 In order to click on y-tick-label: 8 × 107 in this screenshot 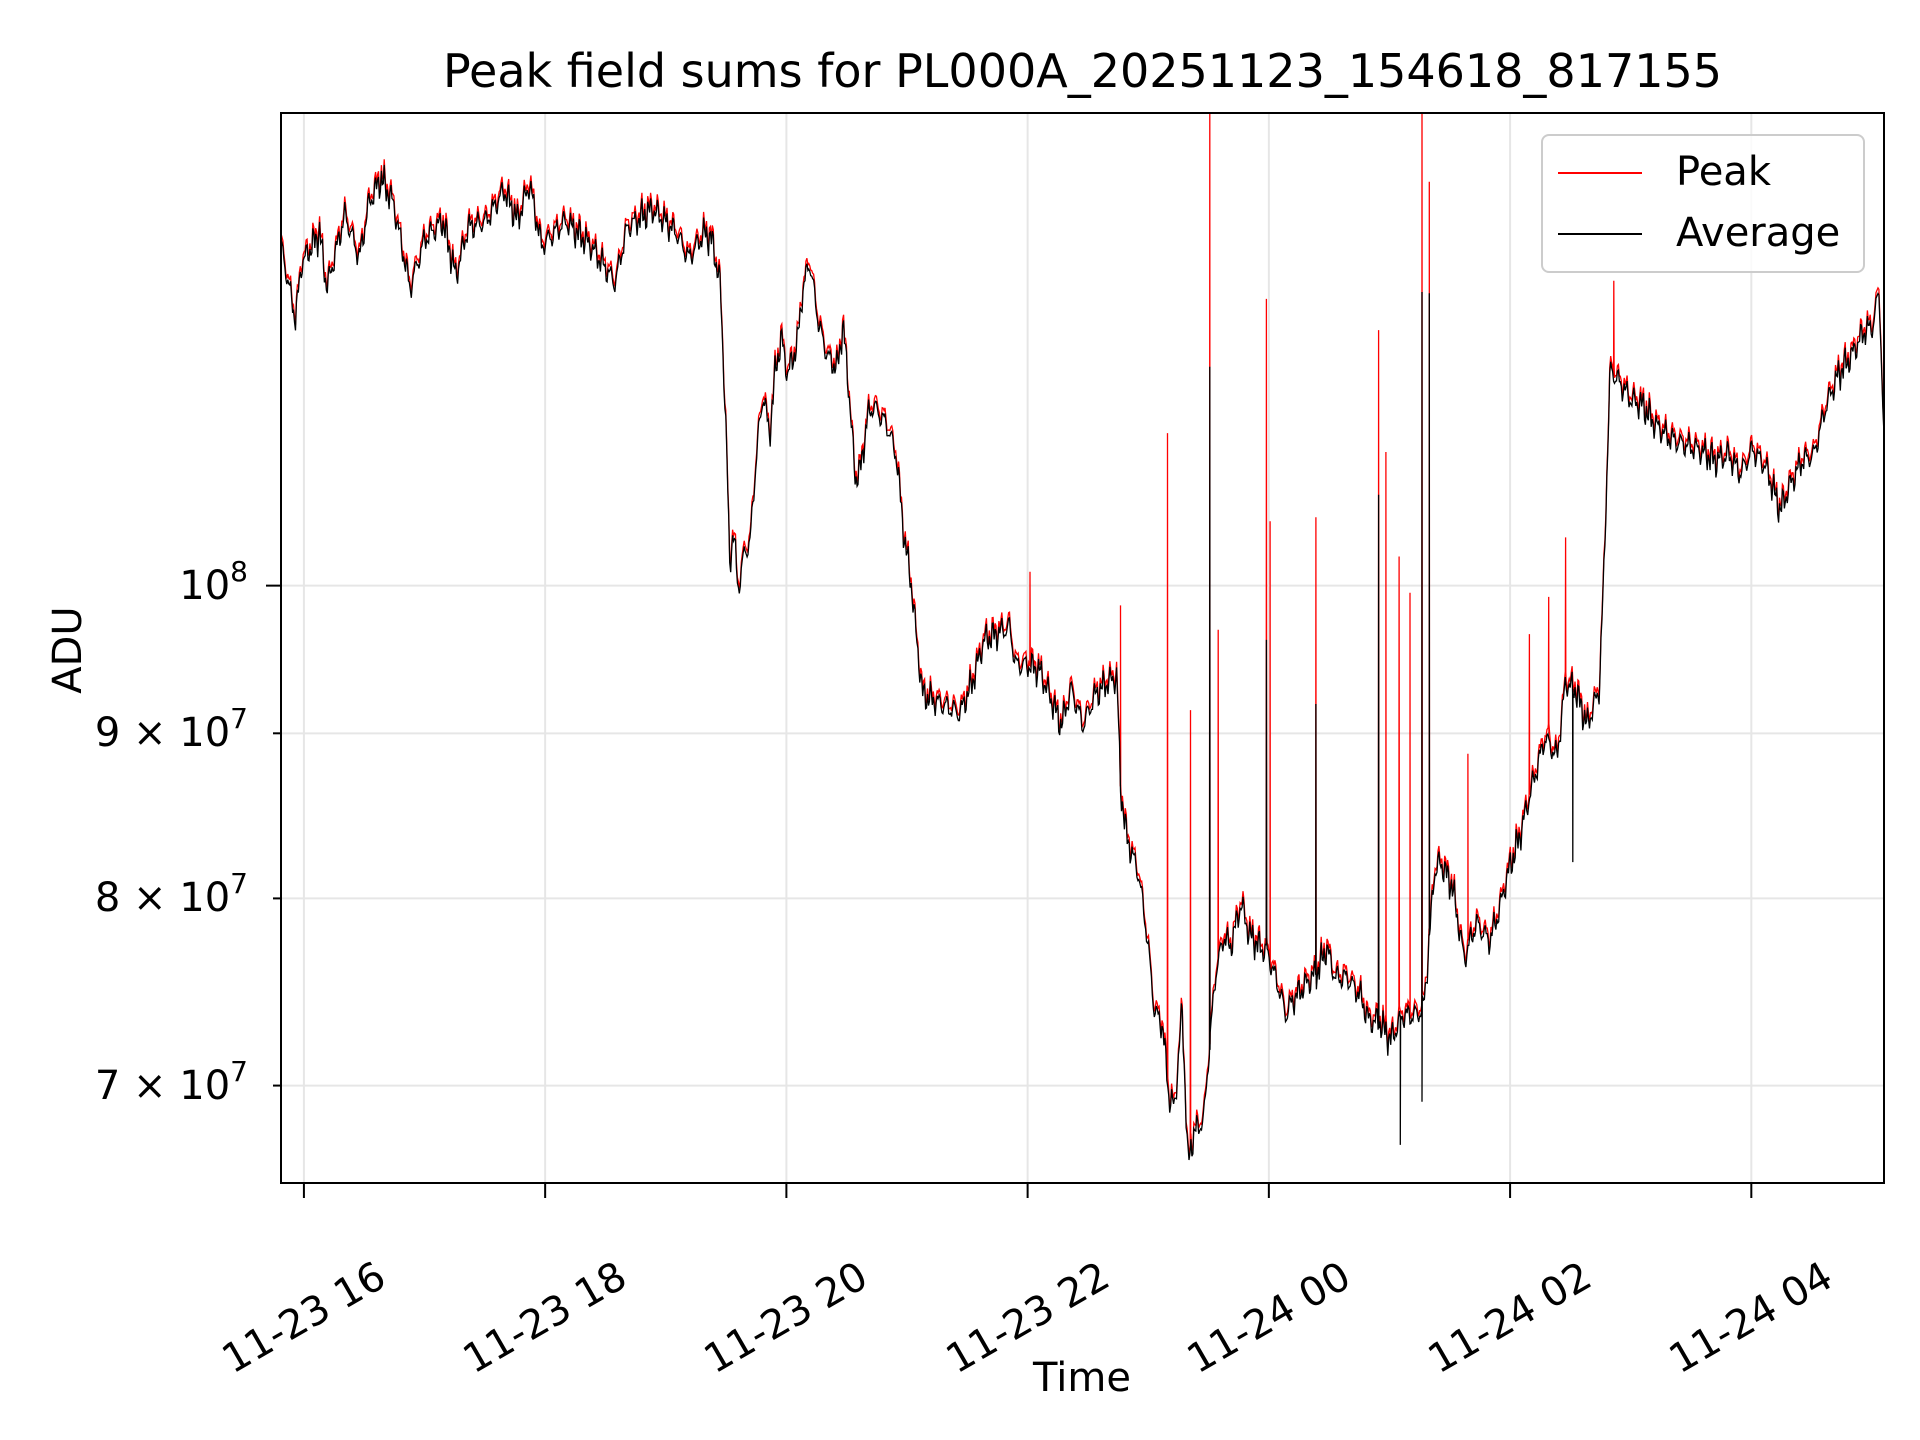, I will do `click(171, 894)`.